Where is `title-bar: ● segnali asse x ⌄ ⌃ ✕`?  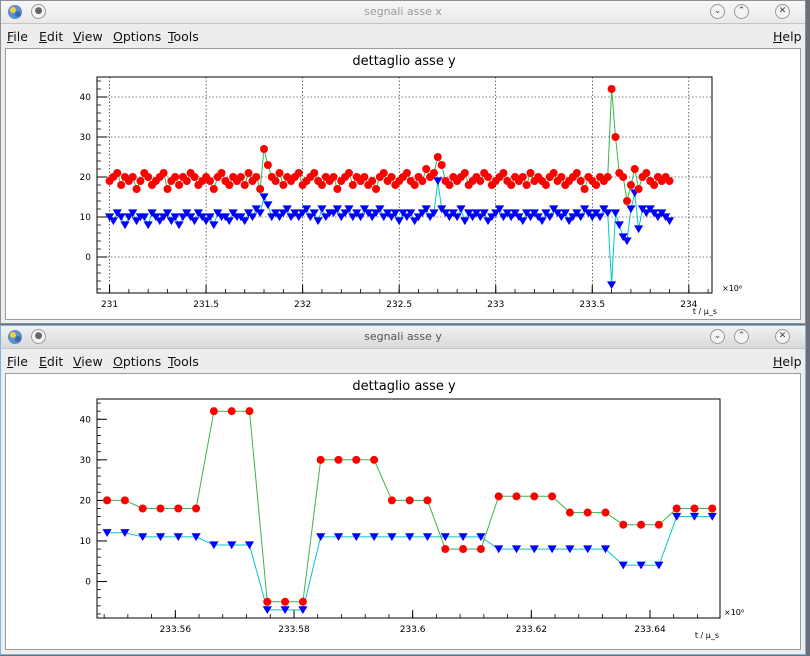
title-bar: ● segnali asse x ⌄ ⌃ ✕ is located at coordinates (403, 12).